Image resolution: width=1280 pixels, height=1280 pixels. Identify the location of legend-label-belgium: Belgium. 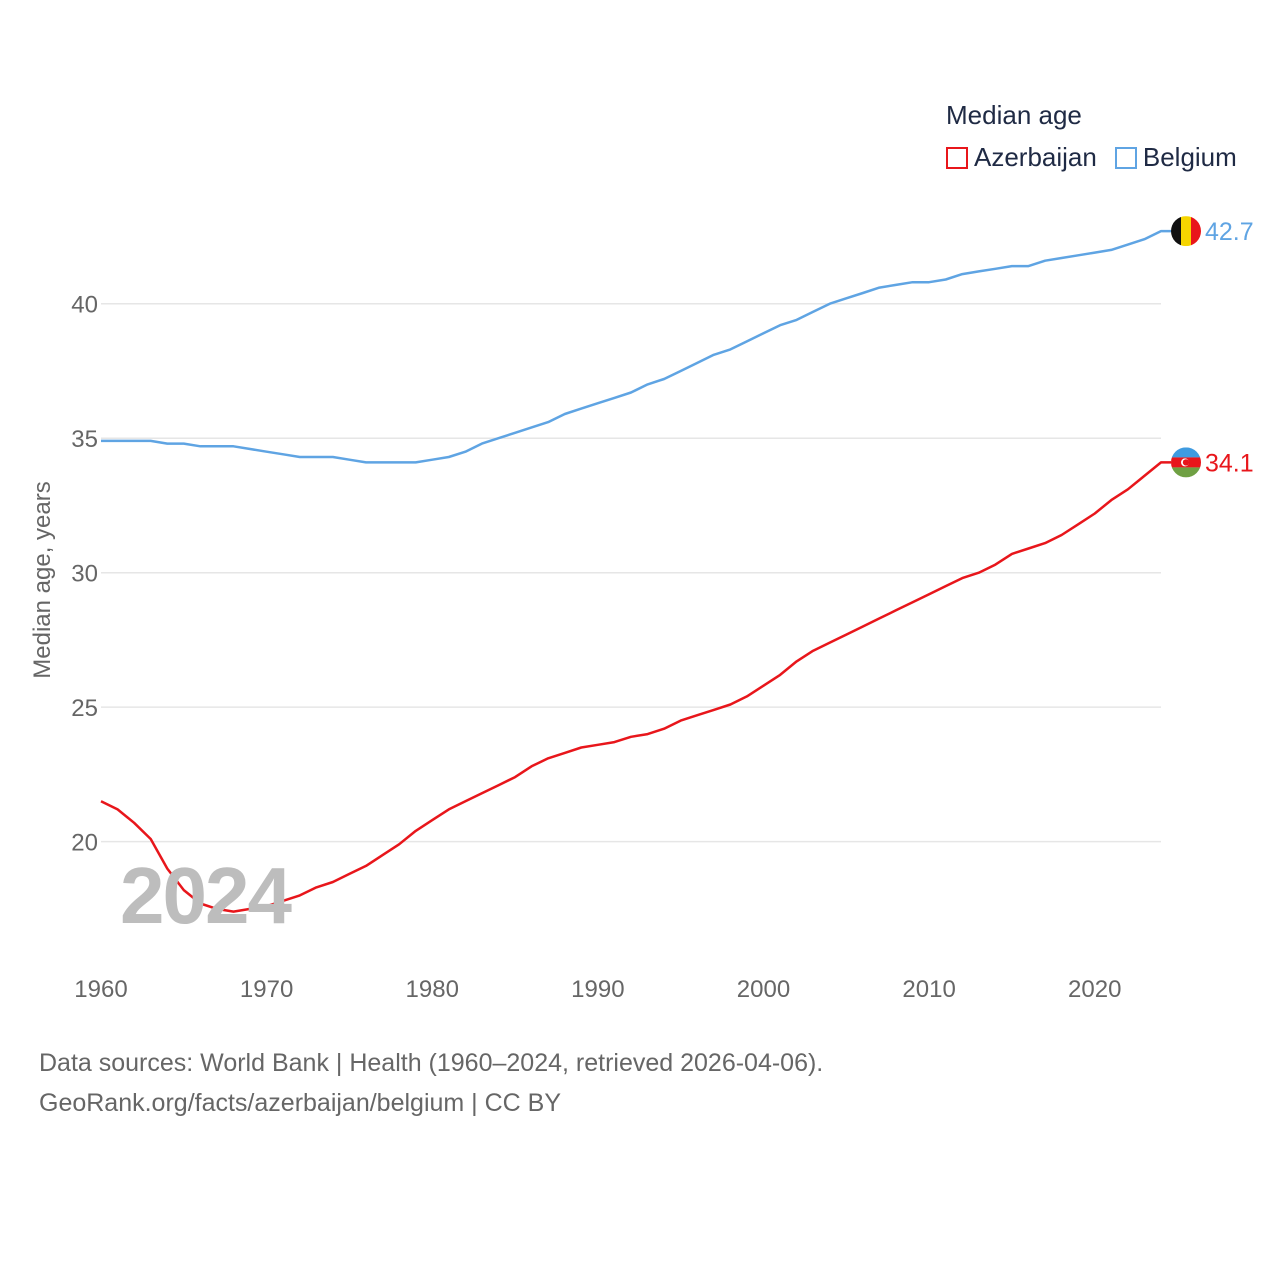
(1189, 157).